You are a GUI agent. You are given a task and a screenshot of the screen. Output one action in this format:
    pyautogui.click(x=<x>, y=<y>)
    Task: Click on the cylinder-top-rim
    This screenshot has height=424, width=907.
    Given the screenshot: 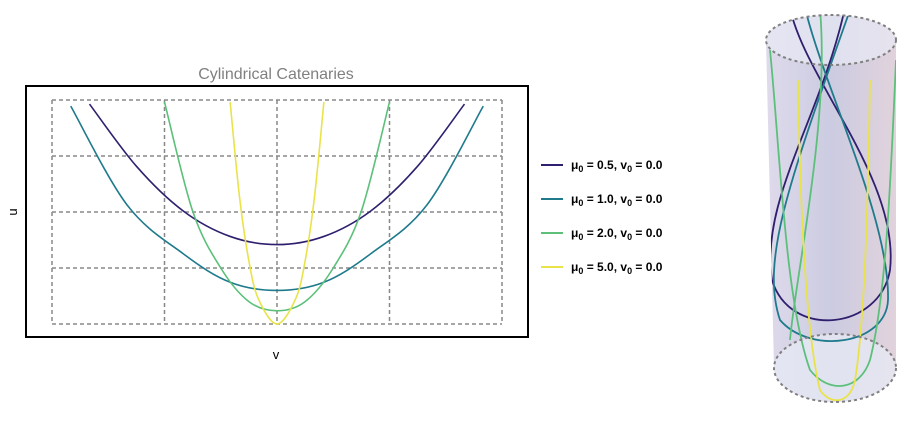 What is the action you would take?
    pyautogui.click(x=831, y=40)
    